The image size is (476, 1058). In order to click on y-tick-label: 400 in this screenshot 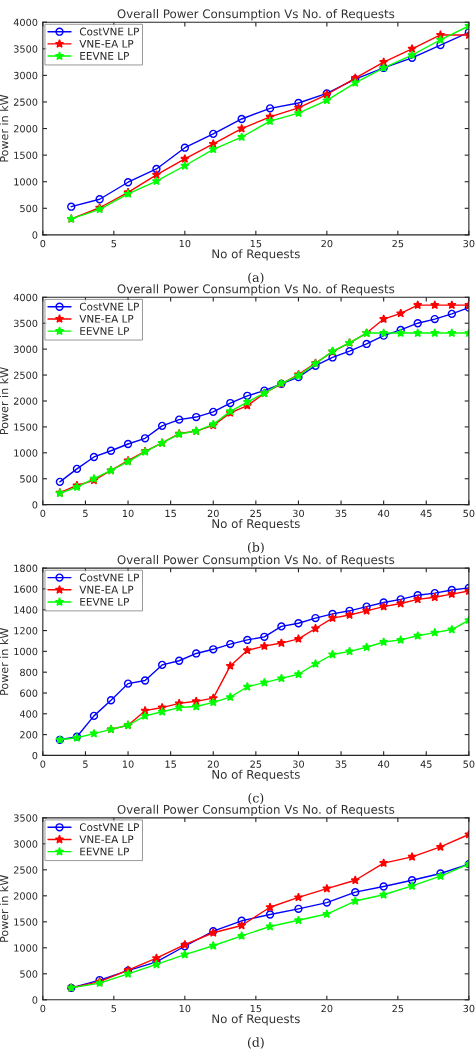, I will do `click(28, 714)`.